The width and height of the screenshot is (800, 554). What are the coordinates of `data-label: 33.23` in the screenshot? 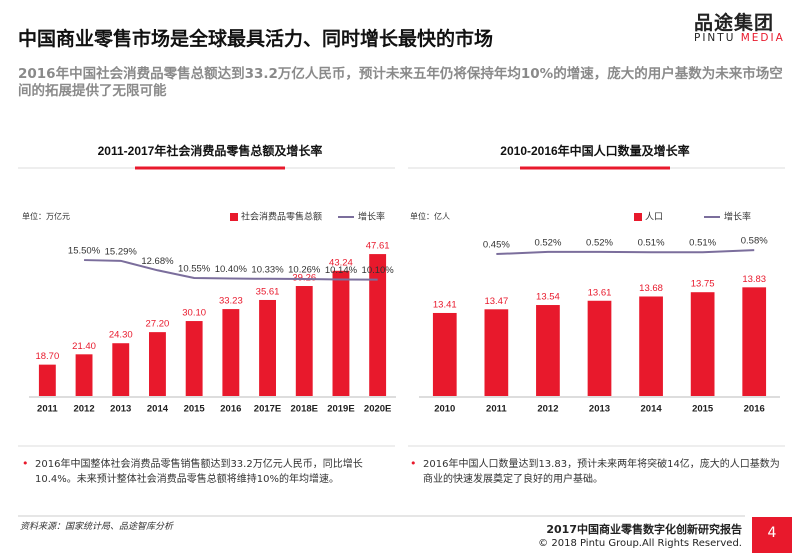 It's located at (231, 301).